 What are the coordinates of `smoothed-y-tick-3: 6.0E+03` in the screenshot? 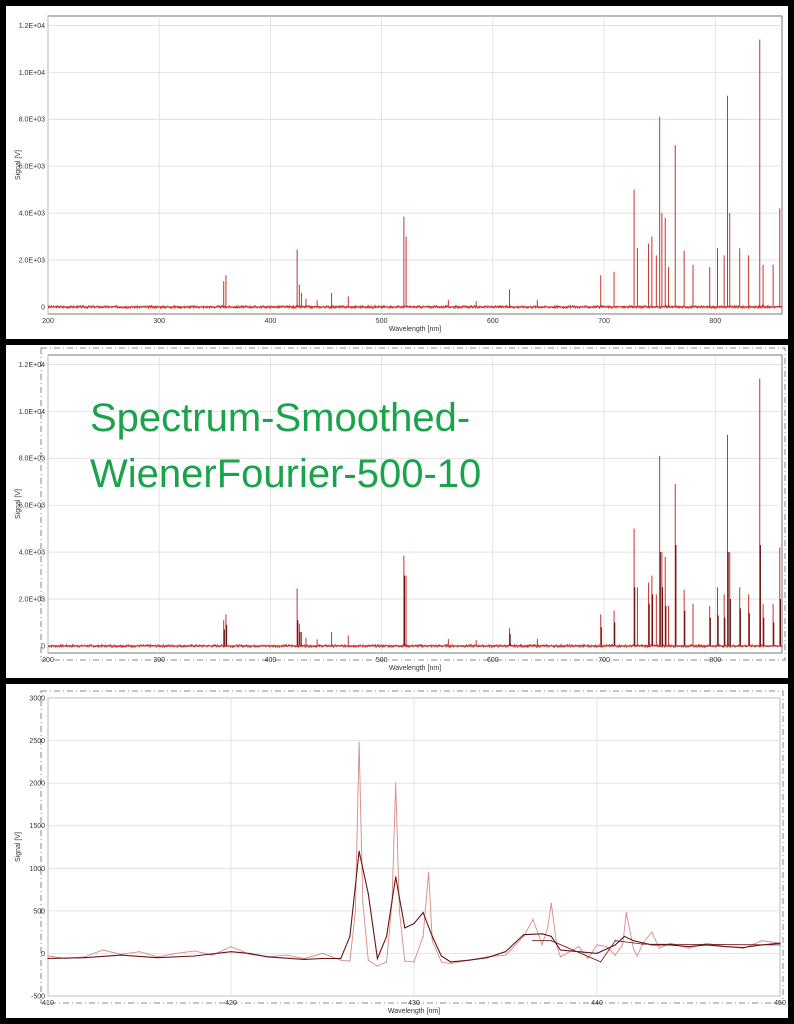 It's located at (32, 506).